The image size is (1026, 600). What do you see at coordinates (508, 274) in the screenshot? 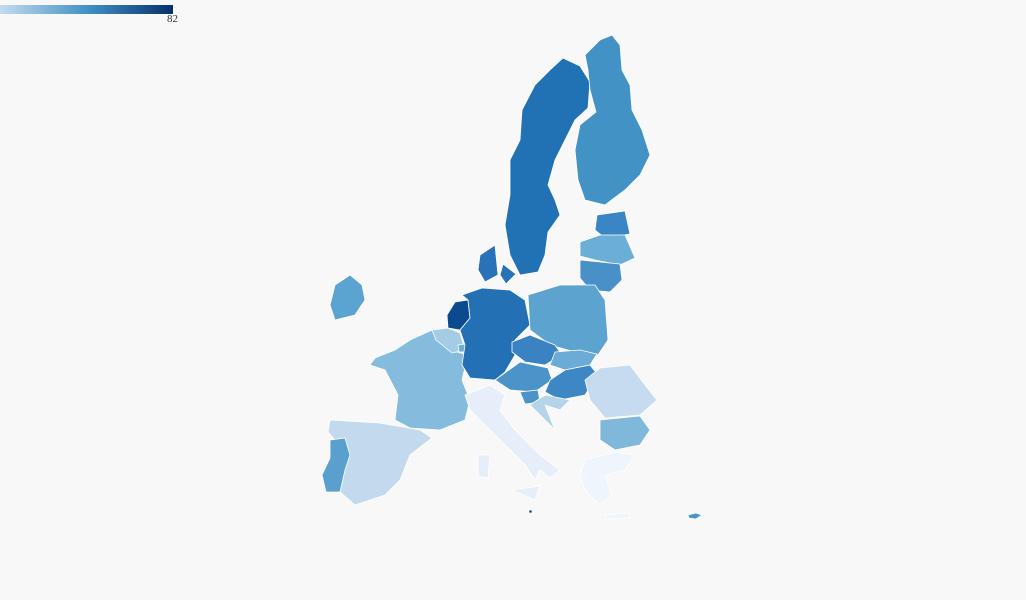
I see `region-denmark-islands` at bounding box center [508, 274].